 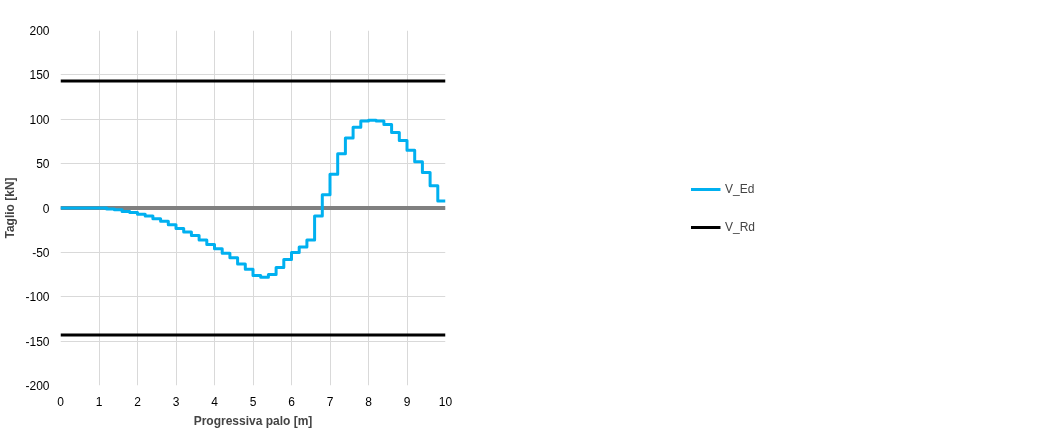 I want to click on x-tick-label: 7, so click(x=330, y=401).